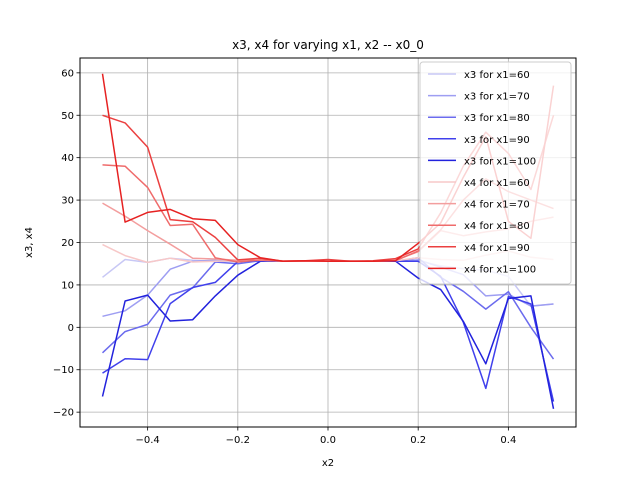 This screenshot has width=640, height=480. Describe the element at coordinates (71, 328) in the screenshot. I see `y-tick-label: 0` at that location.